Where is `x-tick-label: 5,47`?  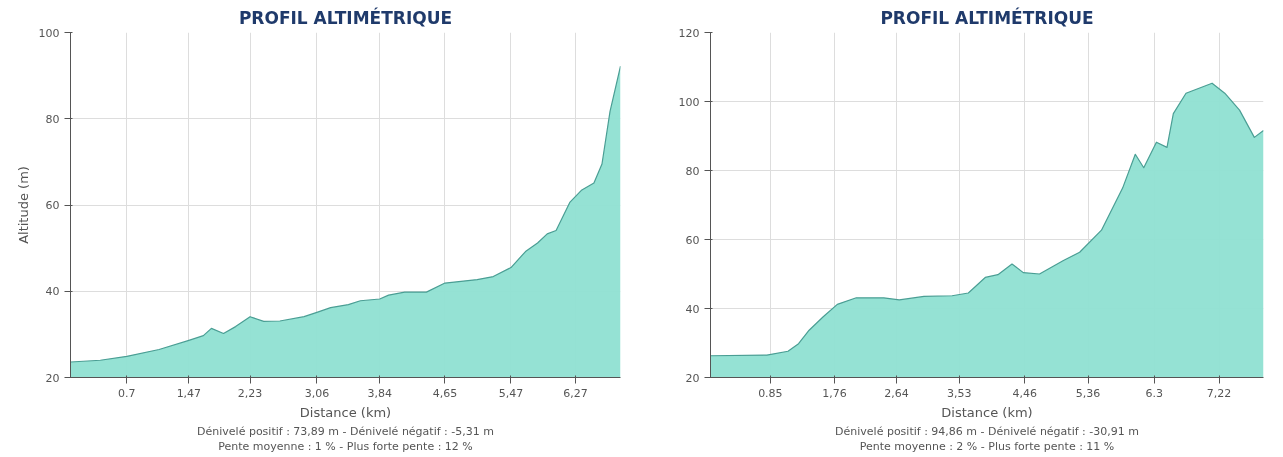 x-tick-label: 5,47 is located at coordinates (511, 393).